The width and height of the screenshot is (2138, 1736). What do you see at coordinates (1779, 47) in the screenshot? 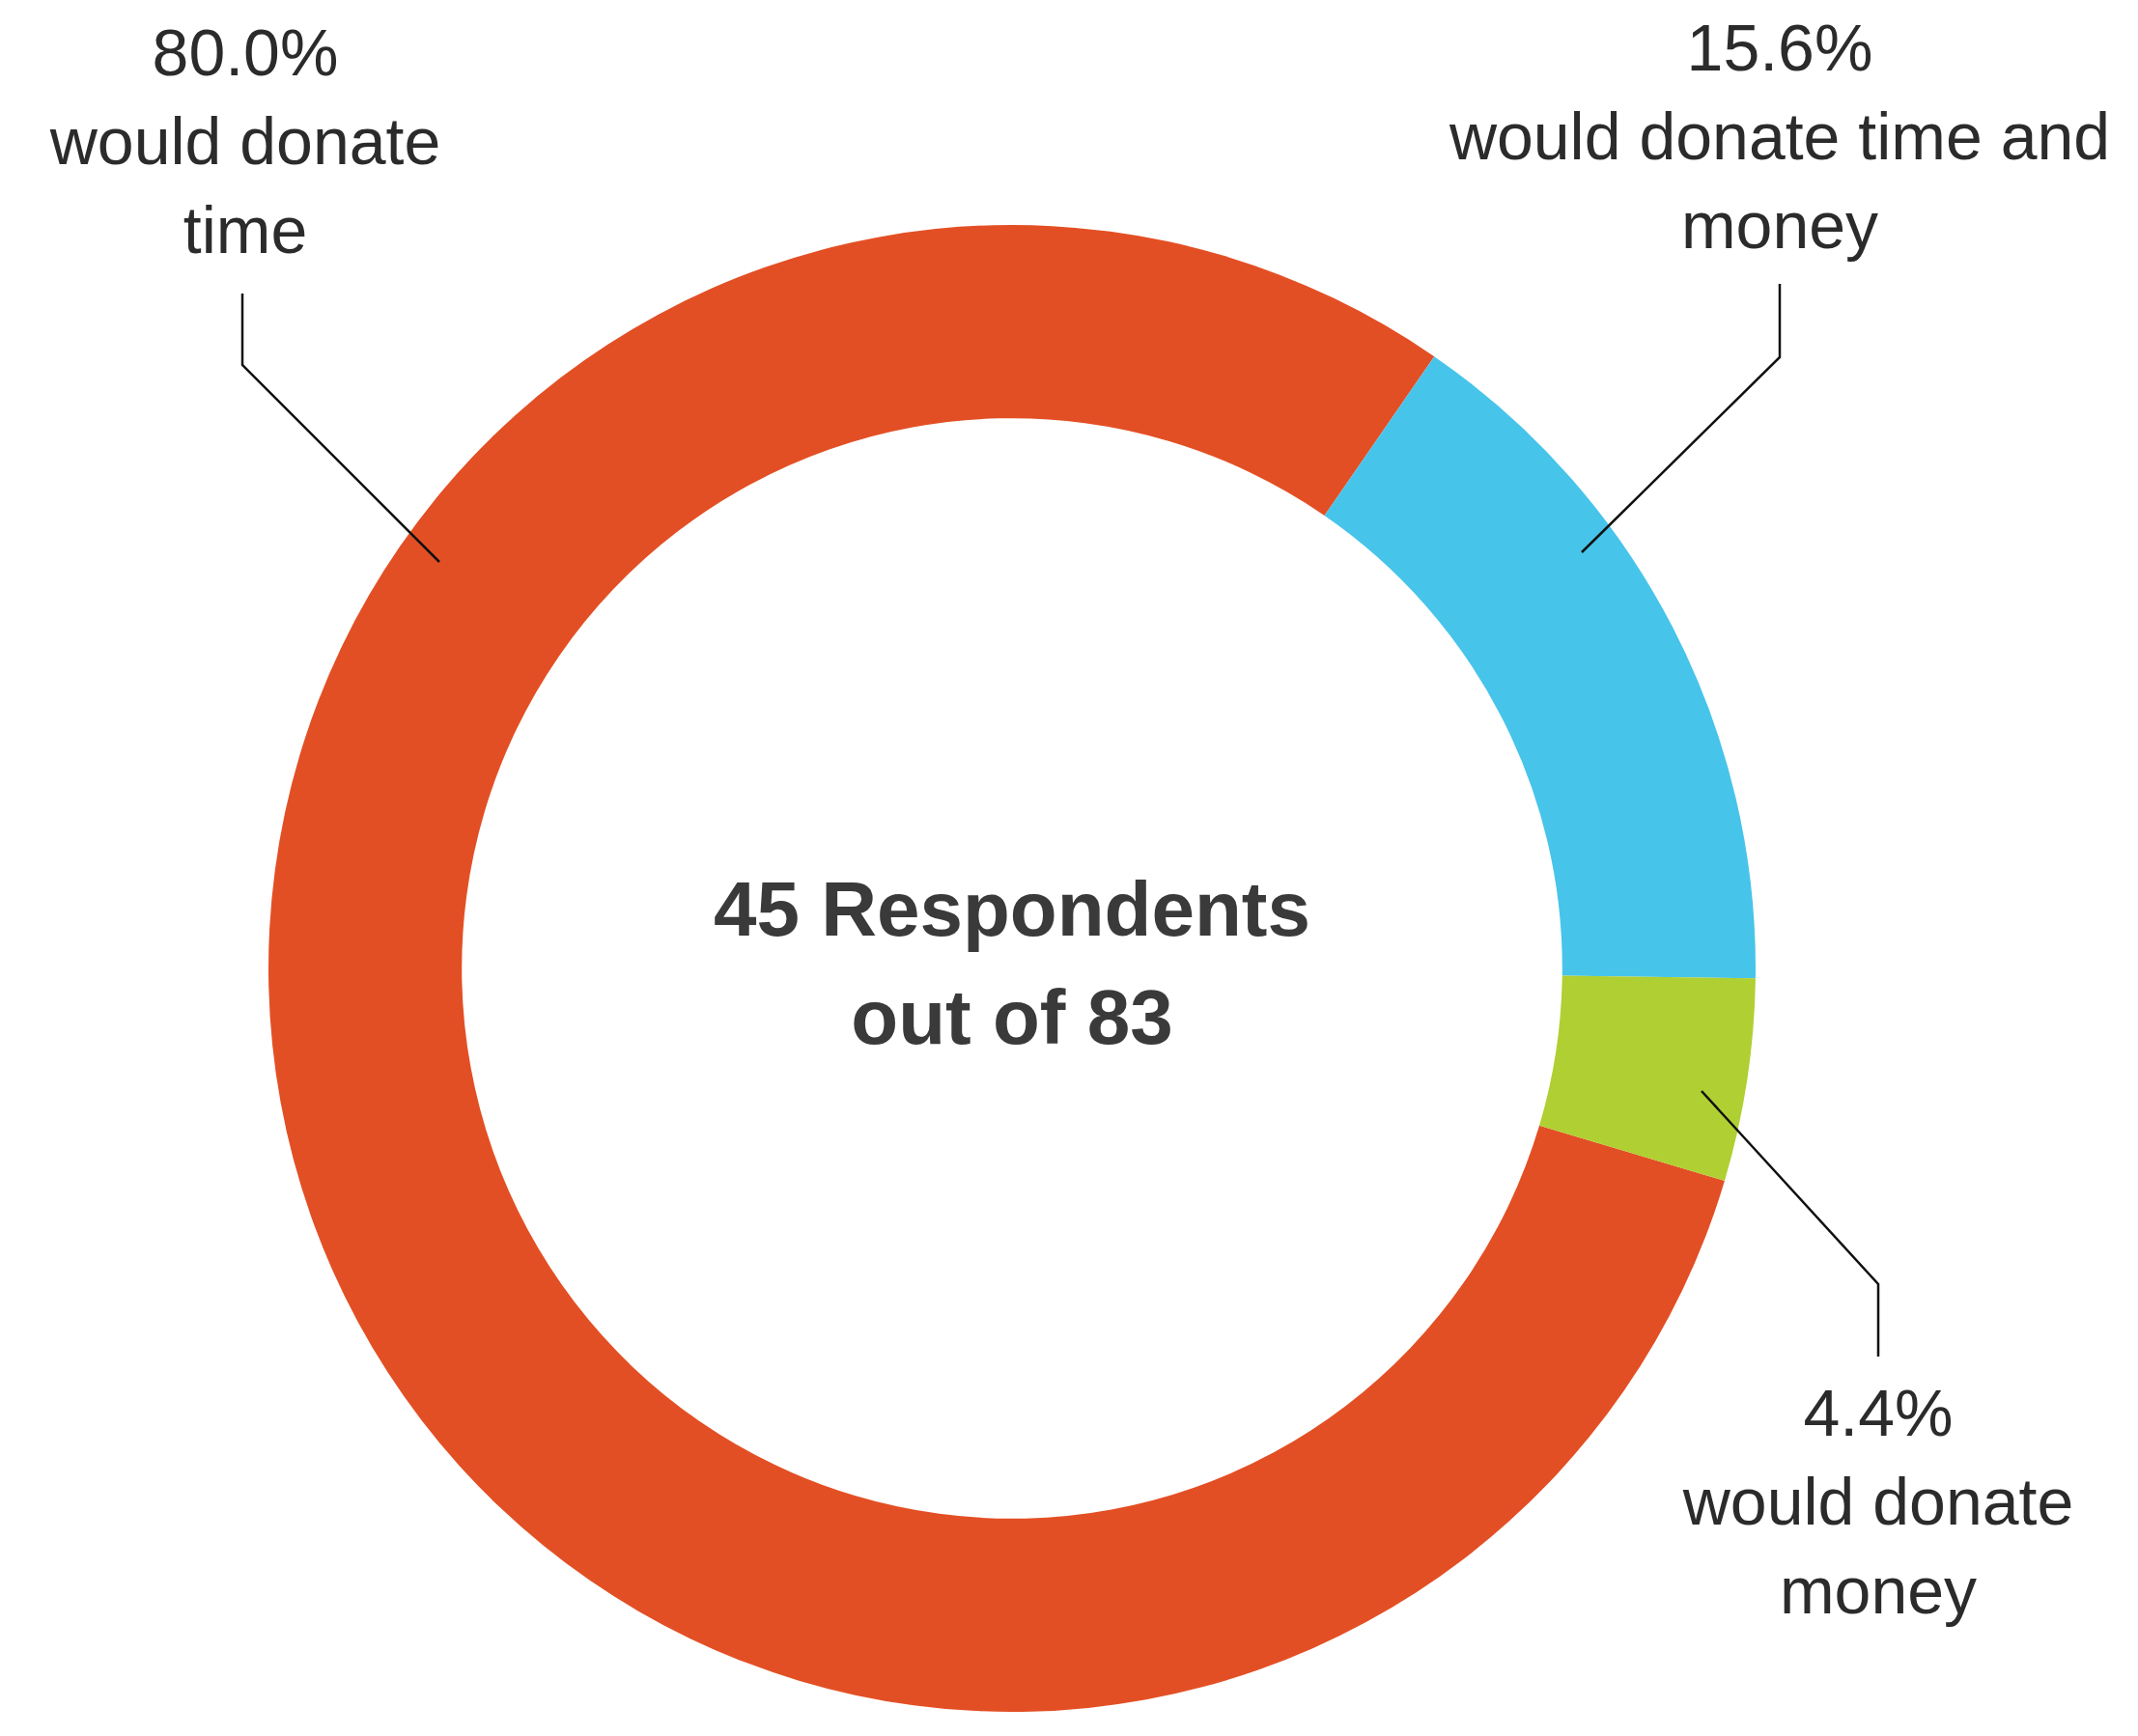
I see `data-label: 15.6%` at bounding box center [1779, 47].